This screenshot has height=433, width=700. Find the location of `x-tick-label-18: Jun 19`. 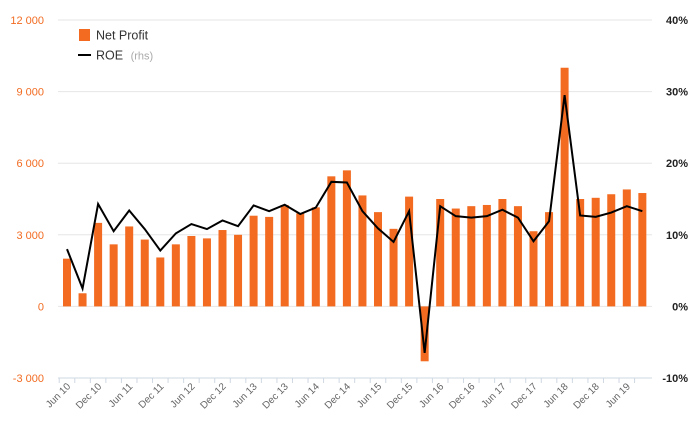

x-tick-label-18: Jun 19 is located at coordinates (618, 395).